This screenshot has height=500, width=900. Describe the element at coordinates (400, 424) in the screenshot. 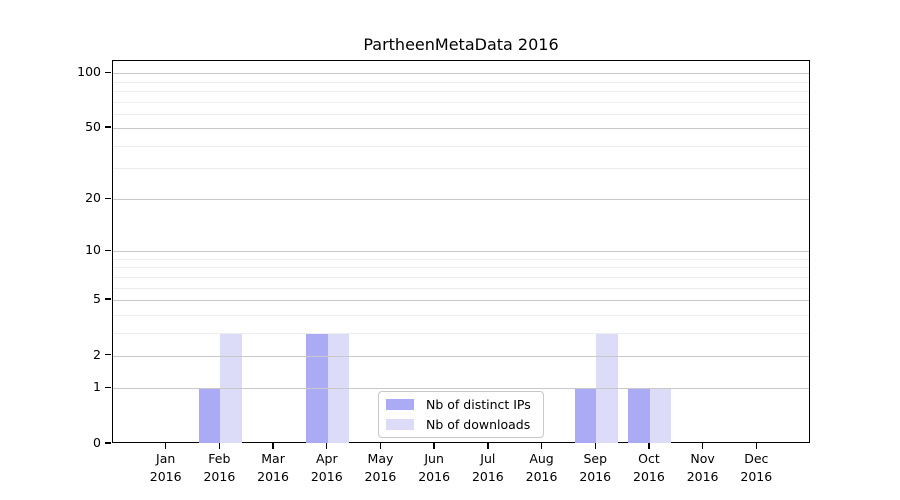

I see `legend-swatch-downloads-icon` at that location.